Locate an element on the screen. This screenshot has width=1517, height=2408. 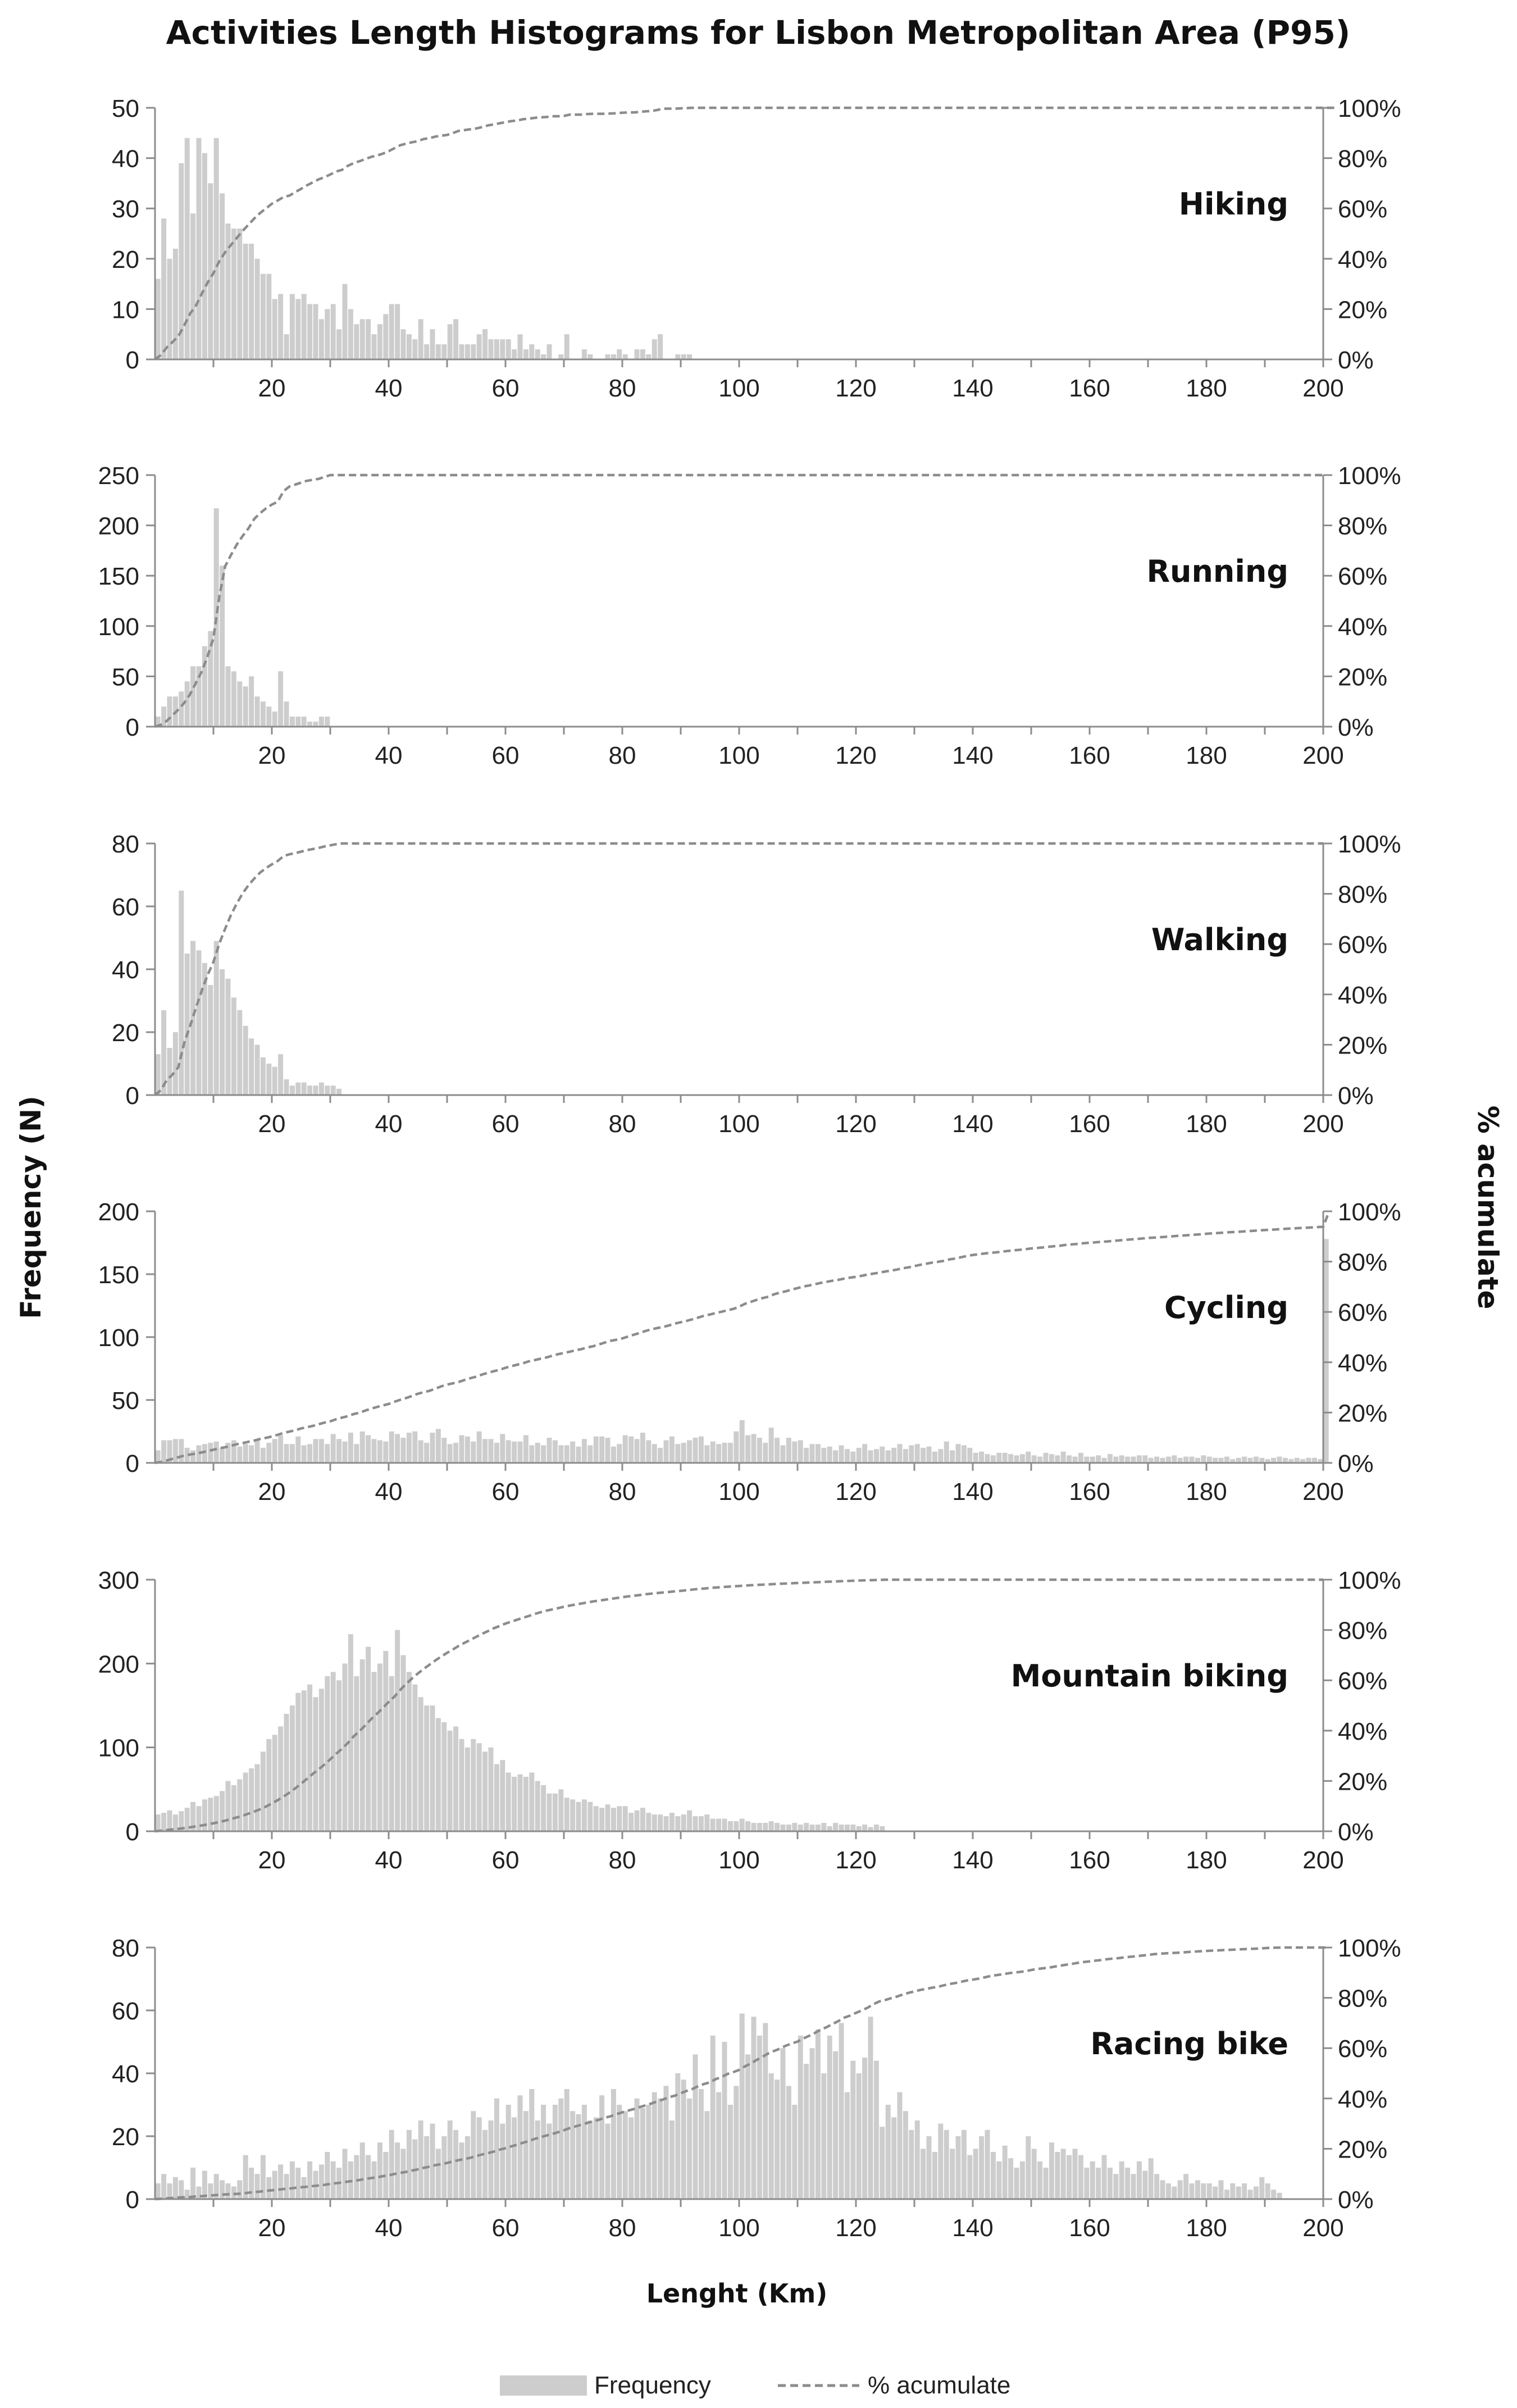
x-tick-label: 20 is located at coordinates (272, 1860).